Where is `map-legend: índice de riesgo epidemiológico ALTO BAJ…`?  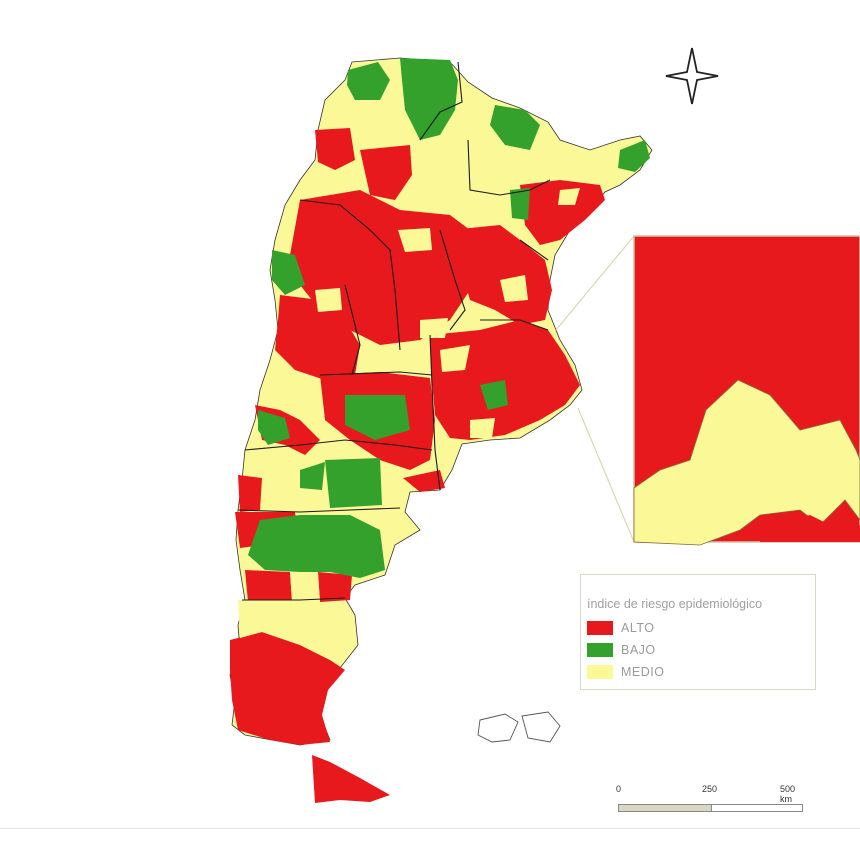
map-legend: índice de riesgo epidemiológico ALTO BAJ… is located at coordinates (698, 632).